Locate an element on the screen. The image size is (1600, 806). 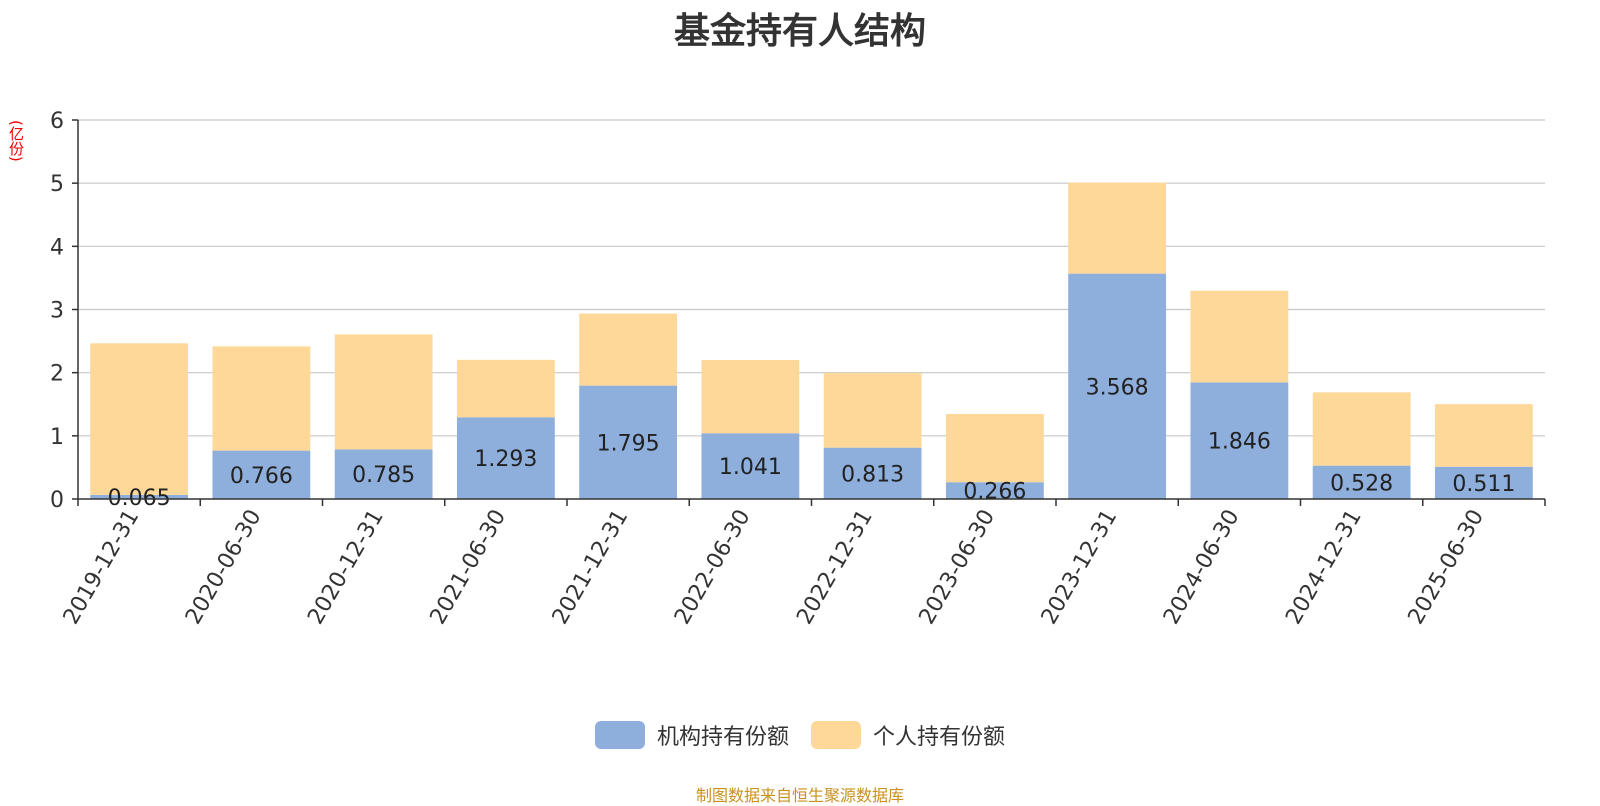
x-tick-label: 2022-12-31 is located at coordinates (835, 567).